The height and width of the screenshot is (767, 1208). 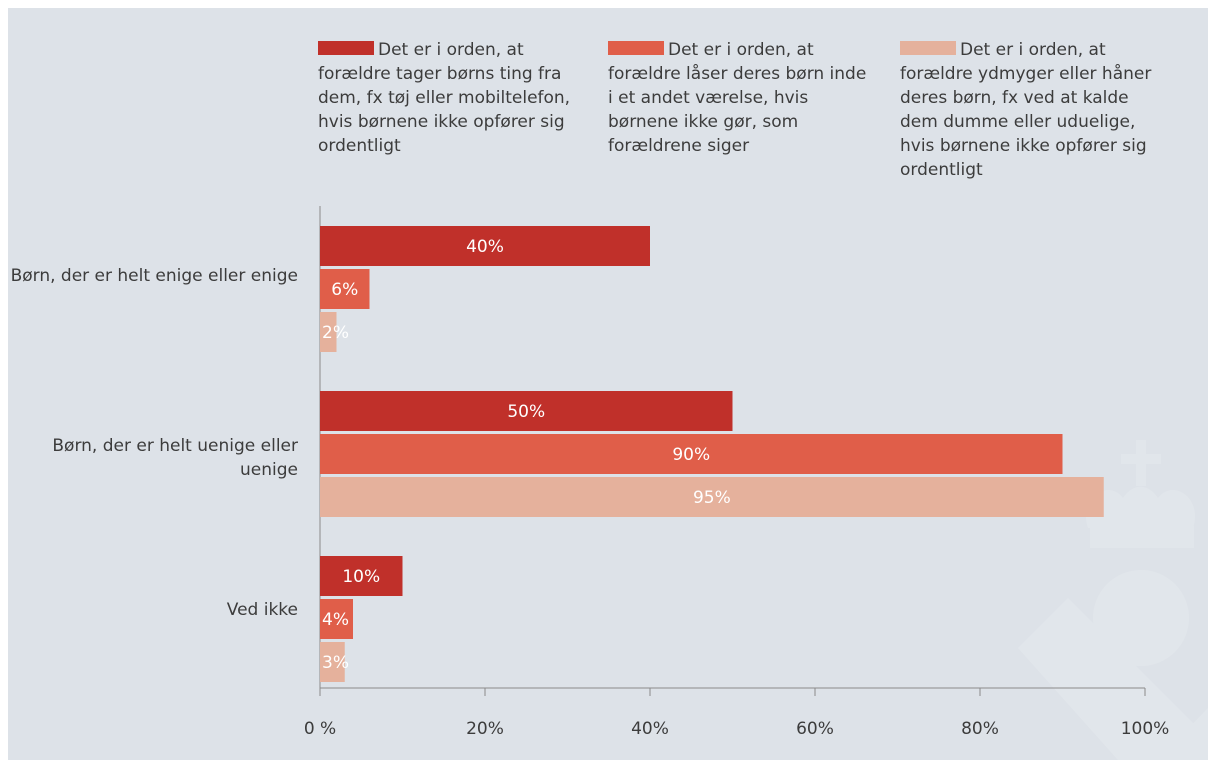 I want to click on category-label-1: Børn, der er helt enige eller enige, so click(x=154, y=276).